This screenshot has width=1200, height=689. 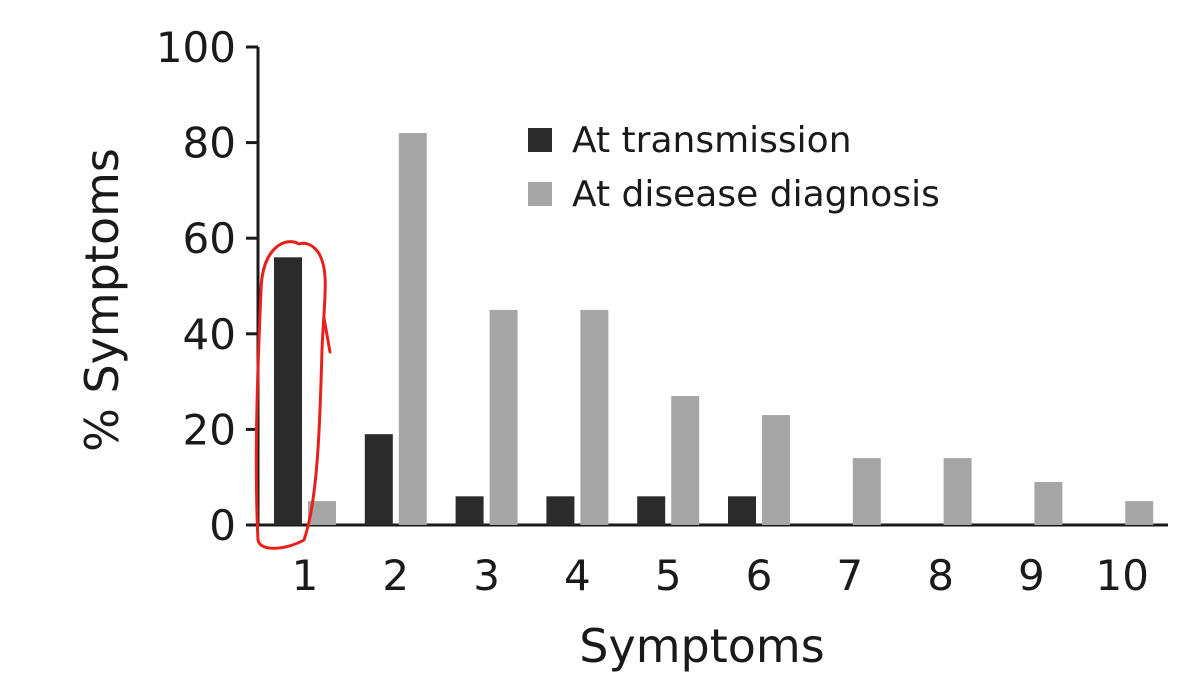 What do you see at coordinates (849, 575) in the screenshot?
I see `x-tick-label: 7` at bounding box center [849, 575].